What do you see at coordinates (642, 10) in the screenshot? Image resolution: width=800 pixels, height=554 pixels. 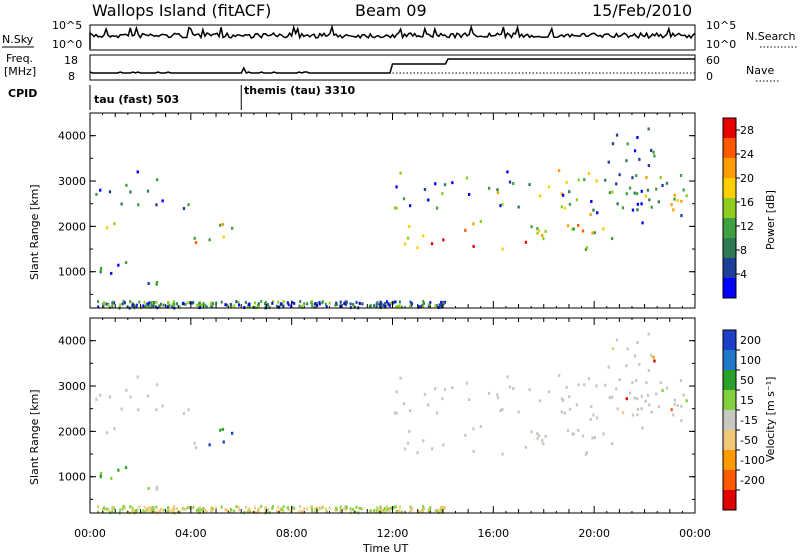 I see `date-title: 15/Feb/2010` at bounding box center [642, 10].